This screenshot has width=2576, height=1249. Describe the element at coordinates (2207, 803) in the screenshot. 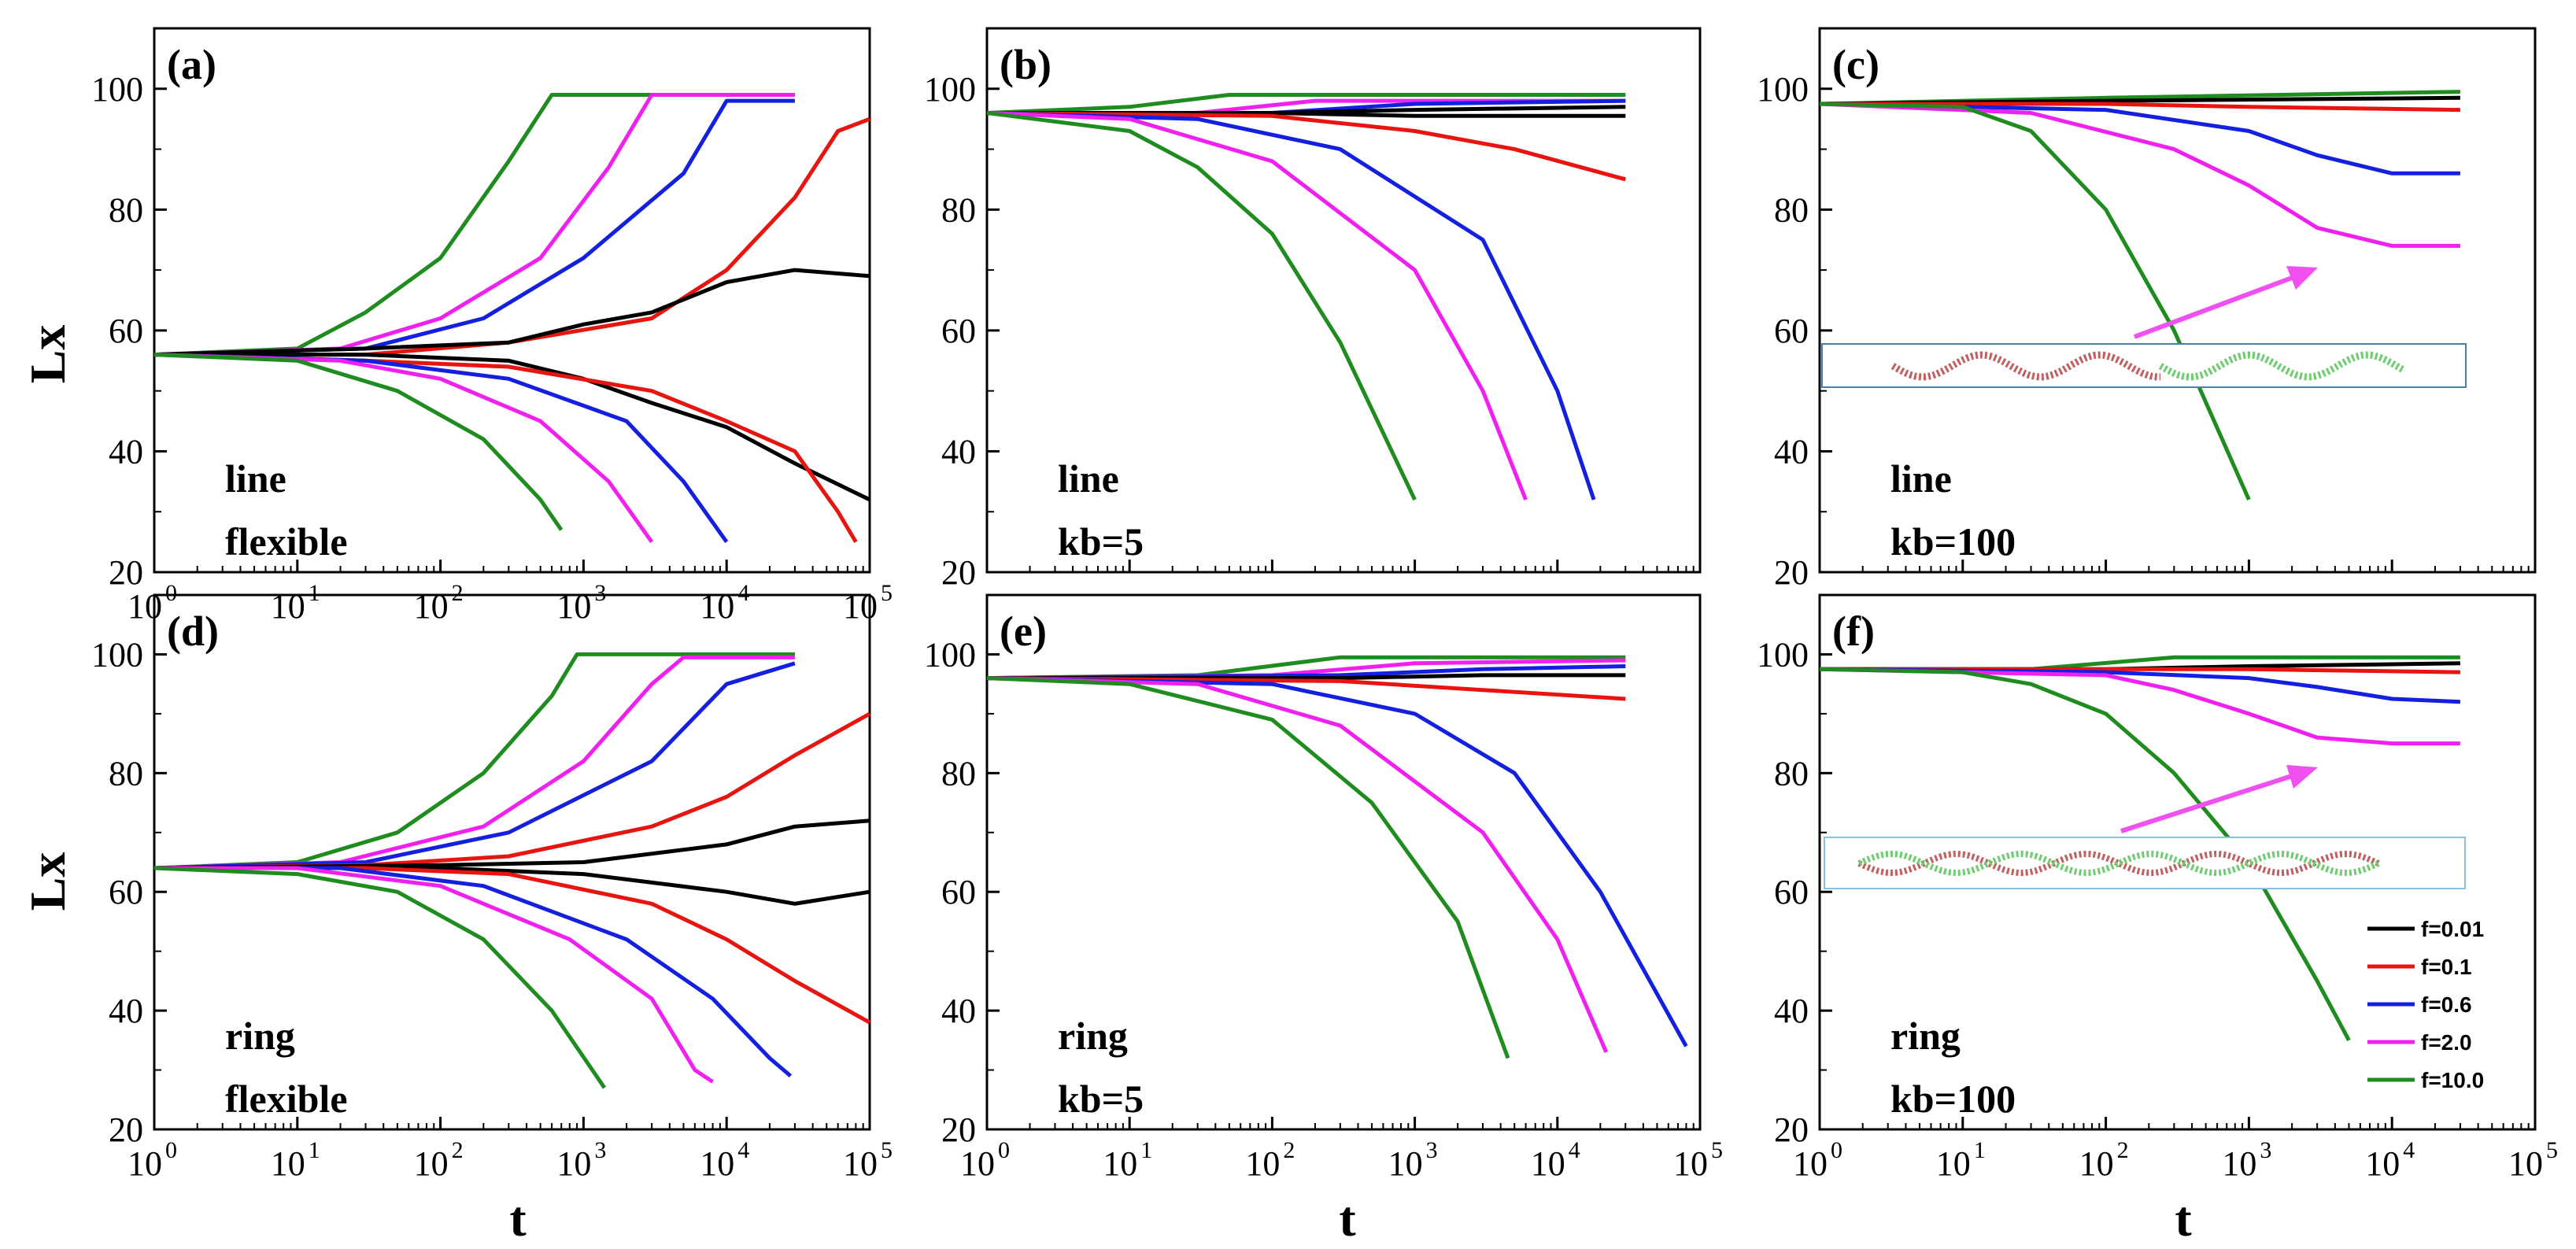

I see `inset-f-arrow-line` at that location.